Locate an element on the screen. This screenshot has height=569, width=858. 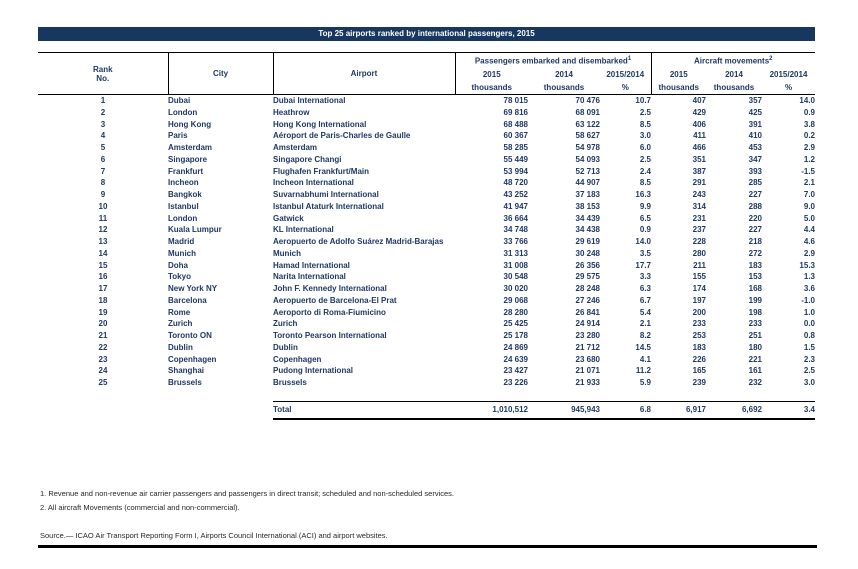
cell-p2014: 54 093 is located at coordinates (587, 159).